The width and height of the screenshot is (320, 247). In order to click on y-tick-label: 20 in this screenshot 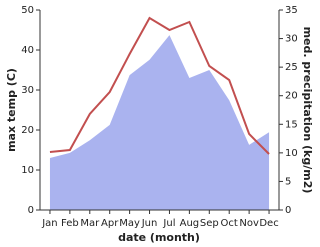, I will do `click(27, 130)`.